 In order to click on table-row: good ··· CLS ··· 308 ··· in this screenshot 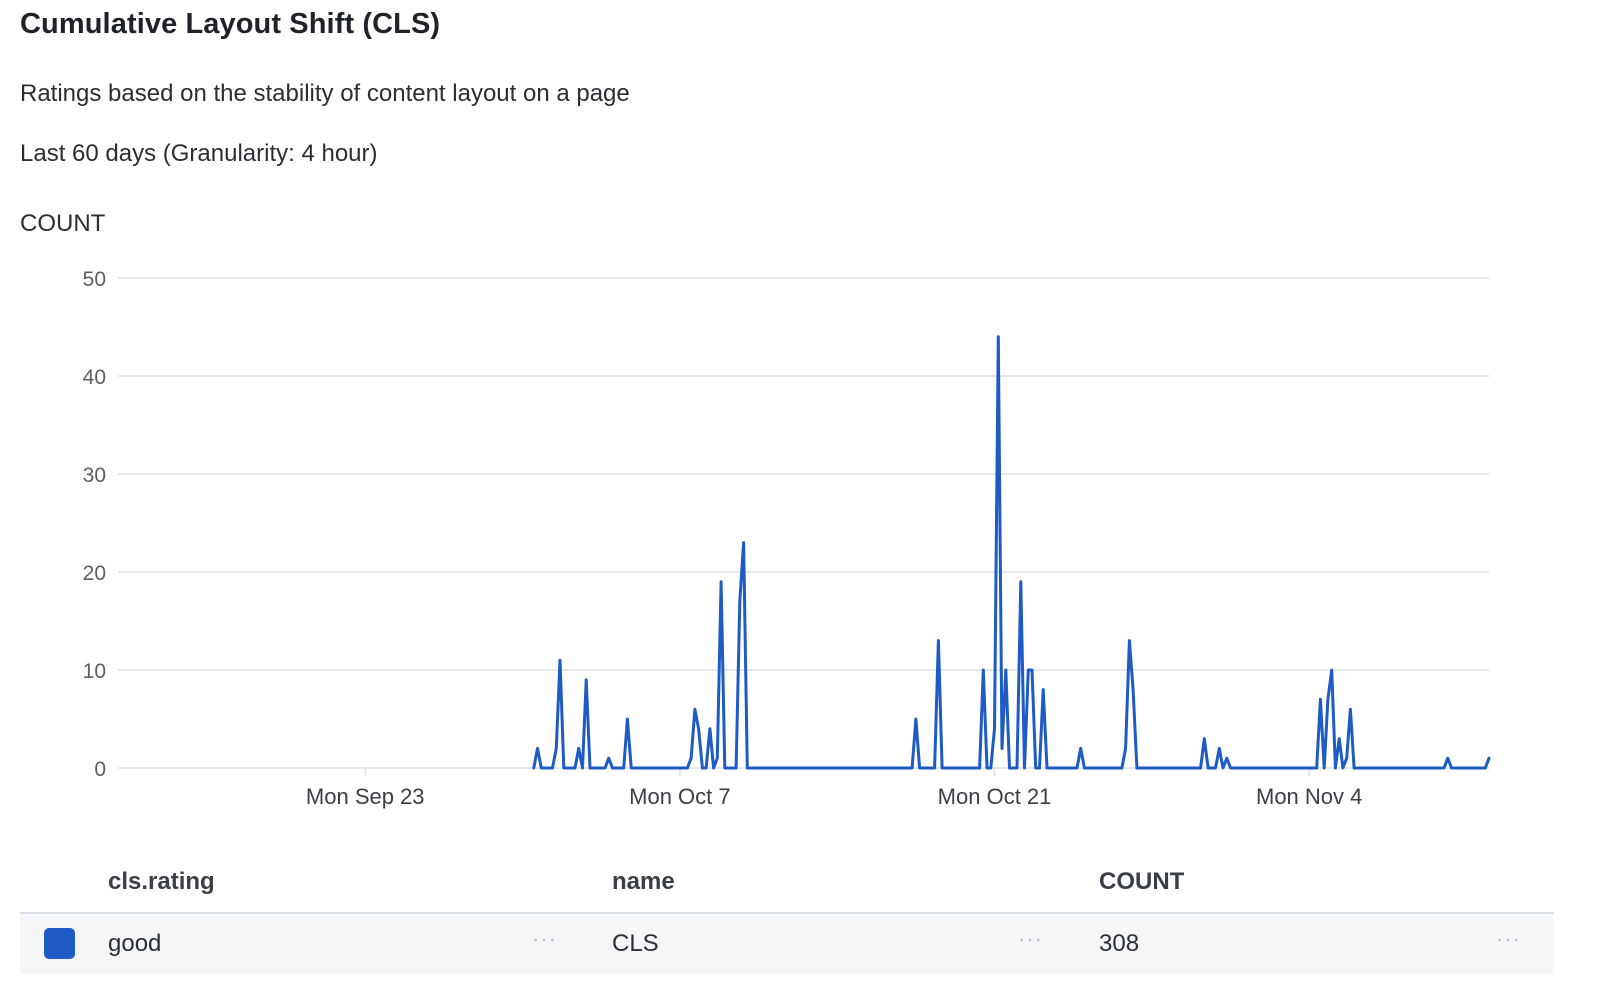, I will do `click(787, 944)`.